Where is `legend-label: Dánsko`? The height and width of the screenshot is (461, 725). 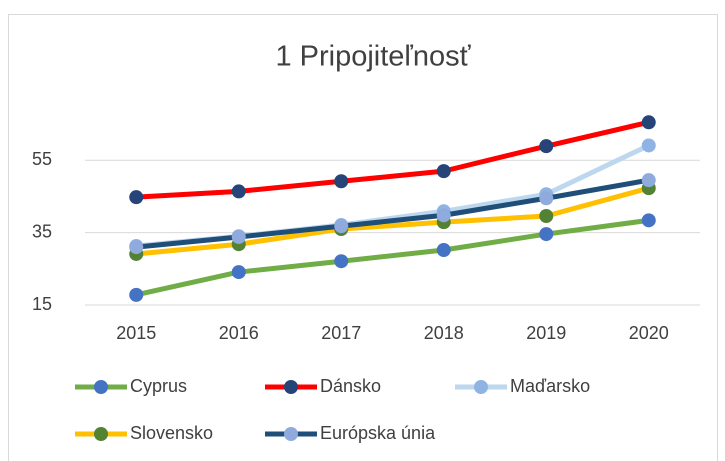 legend-label: Dánsko is located at coordinates (350, 386).